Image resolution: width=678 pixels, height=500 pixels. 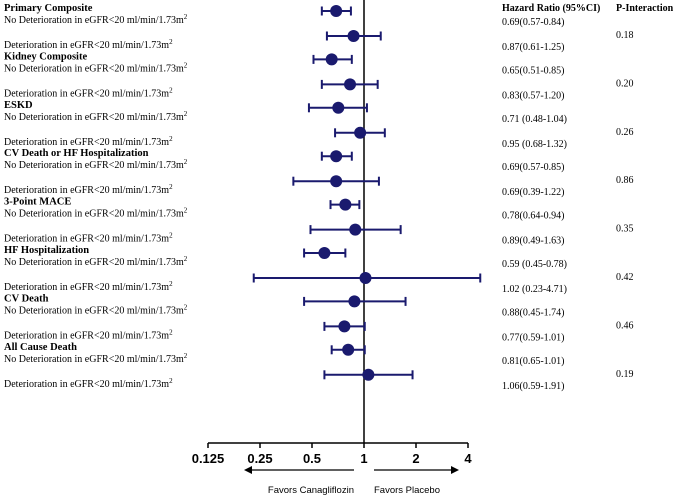 What do you see at coordinates (407, 490) in the screenshot?
I see `favors-right-label: Favors Placebo` at bounding box center [407, 490].